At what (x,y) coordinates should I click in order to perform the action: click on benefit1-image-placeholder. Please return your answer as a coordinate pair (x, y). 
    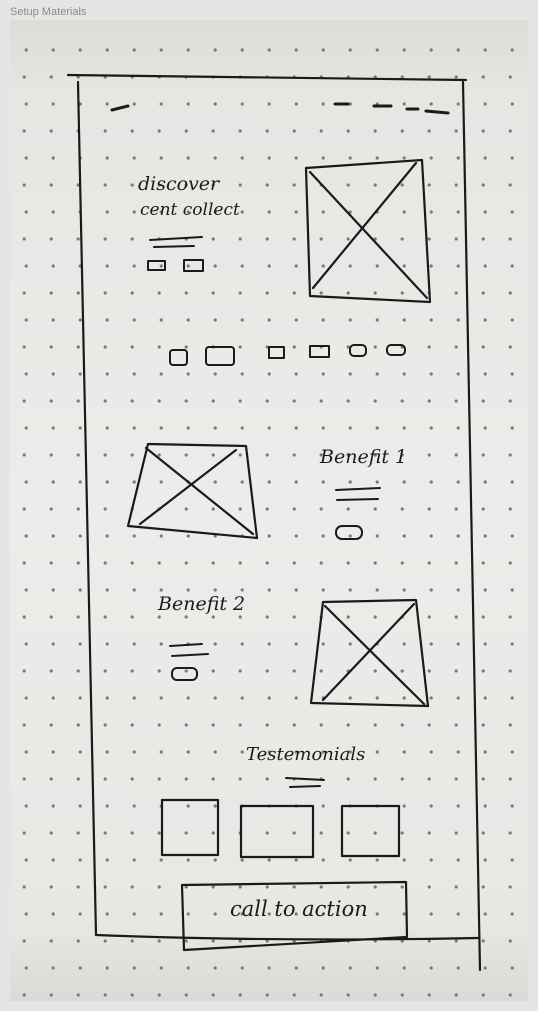
    Looking at the image, I should click on (192, 491).